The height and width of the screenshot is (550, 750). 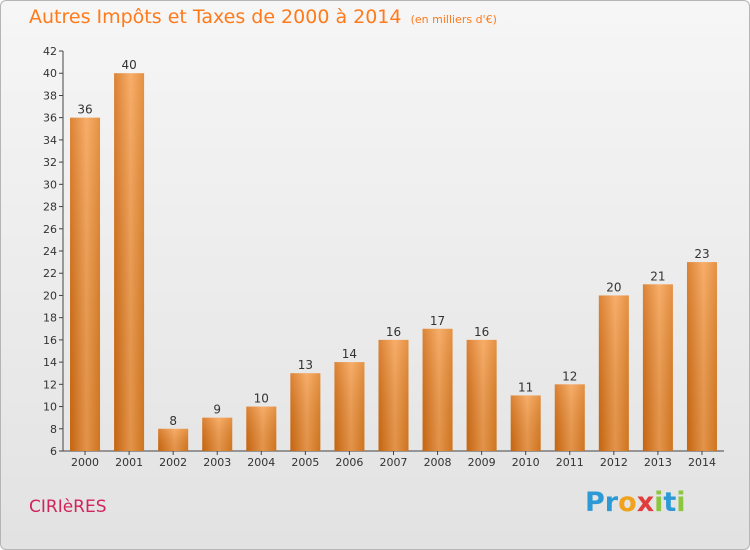 I want to click on bar-shade-2013, so click(x=657, y=367).